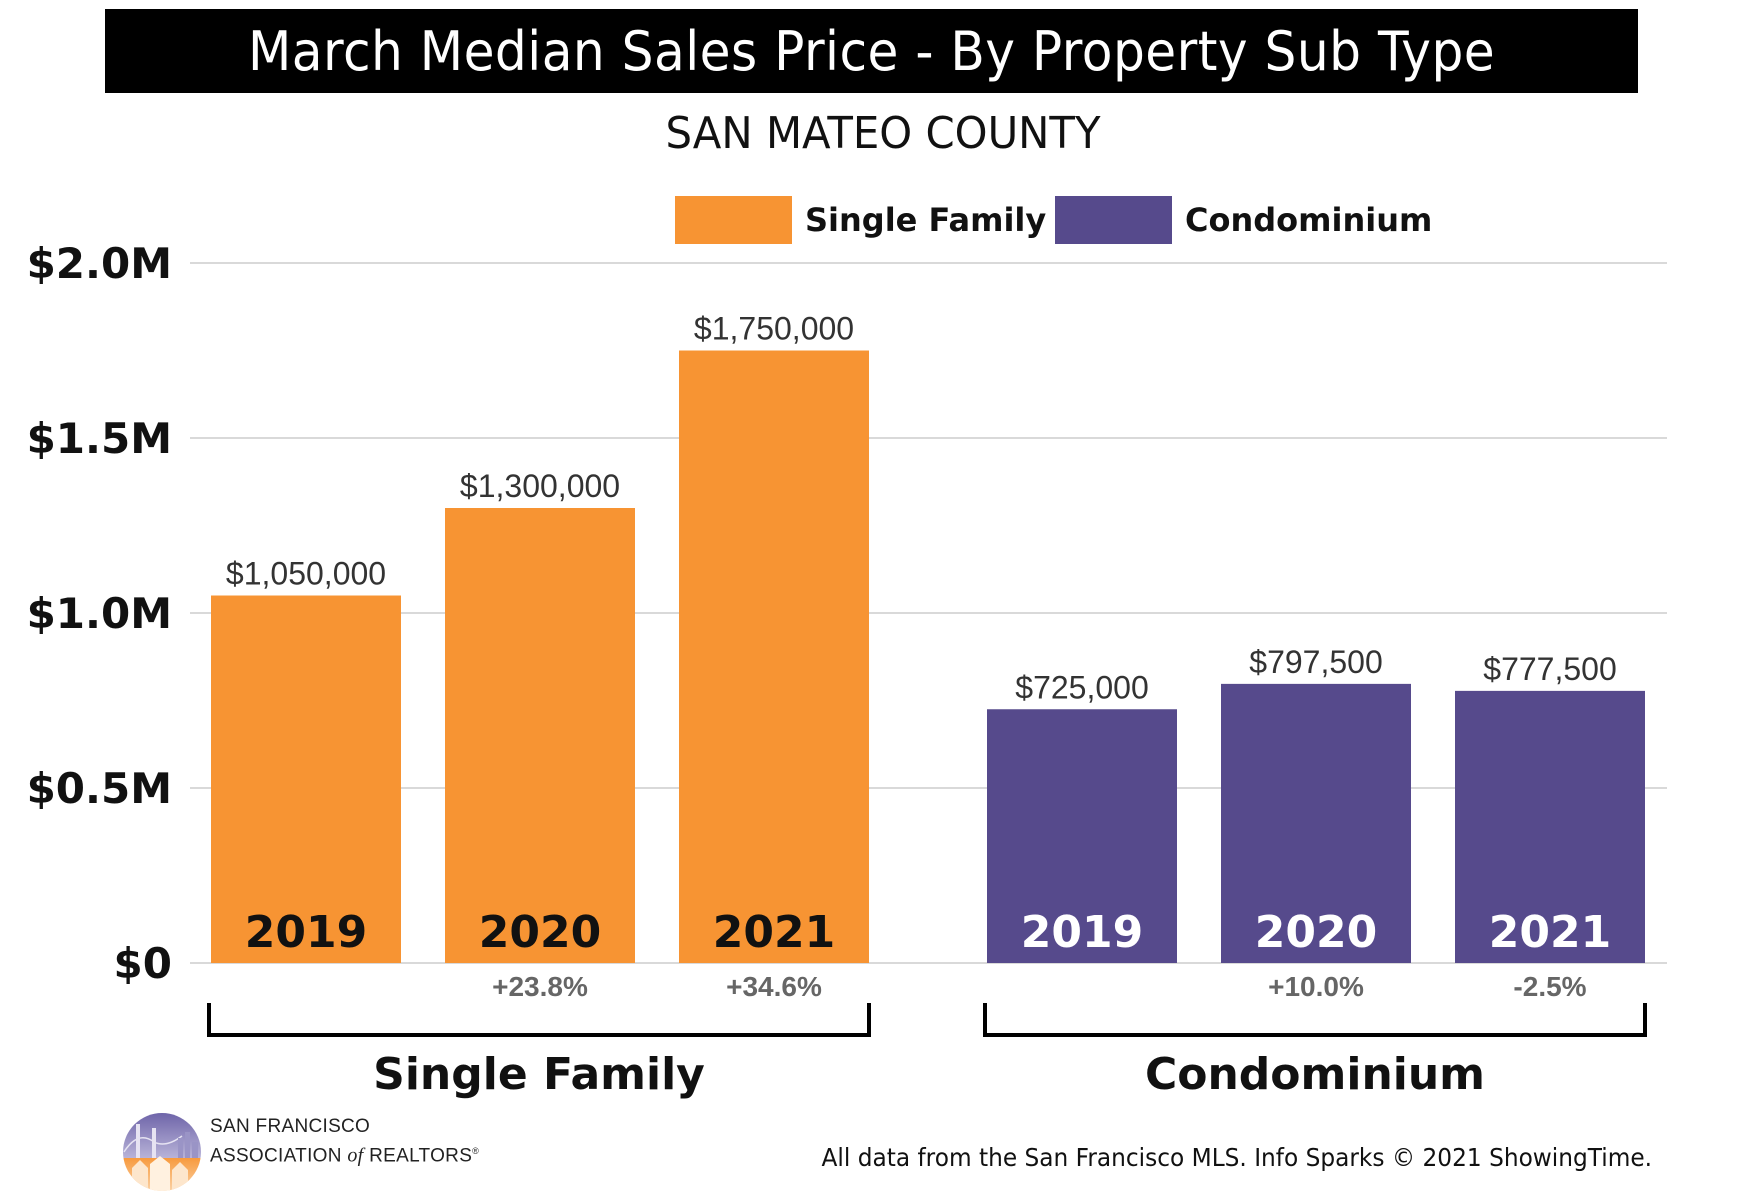  I want to click on group-label: Condominium, so click(1315, 1074).